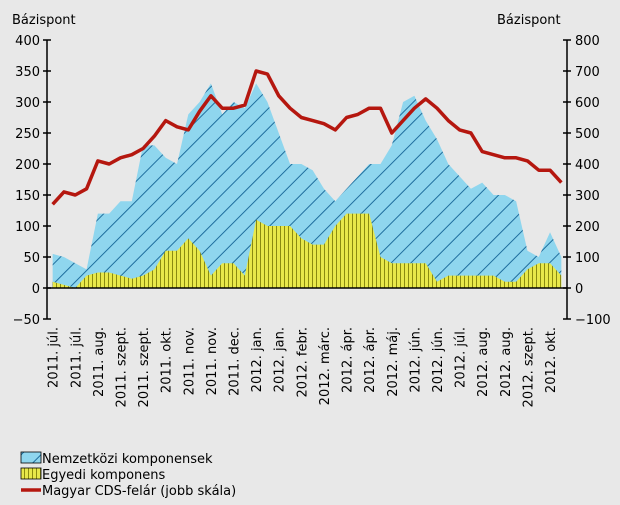  I want to click on x-tick-label: 2012. szept., so click(528, 367).